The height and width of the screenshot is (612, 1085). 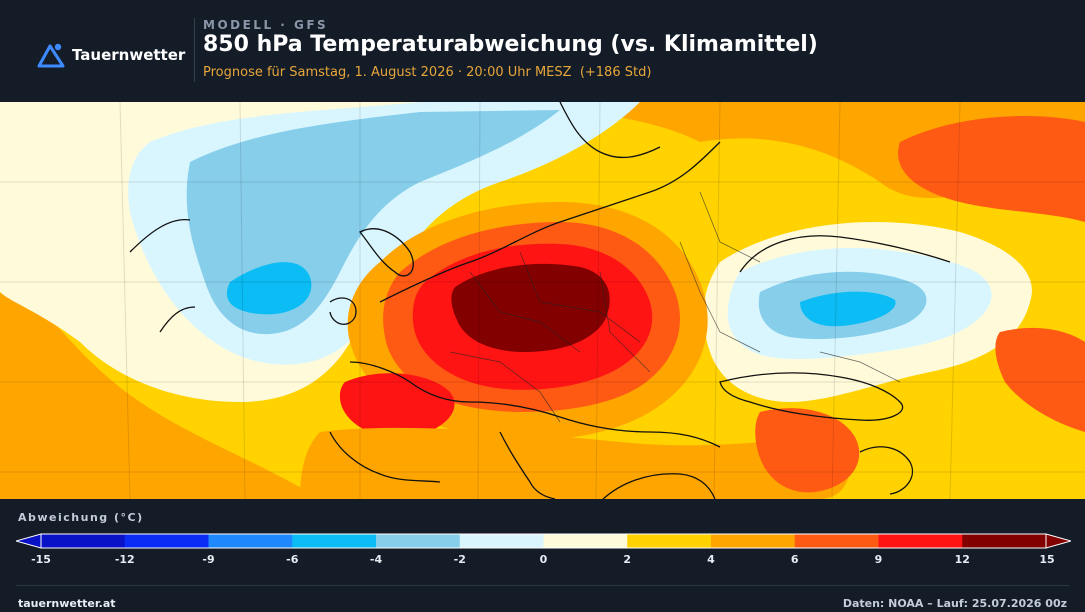 I want to click on colorbar-tick-label: 6, so click(x=794, y=559).